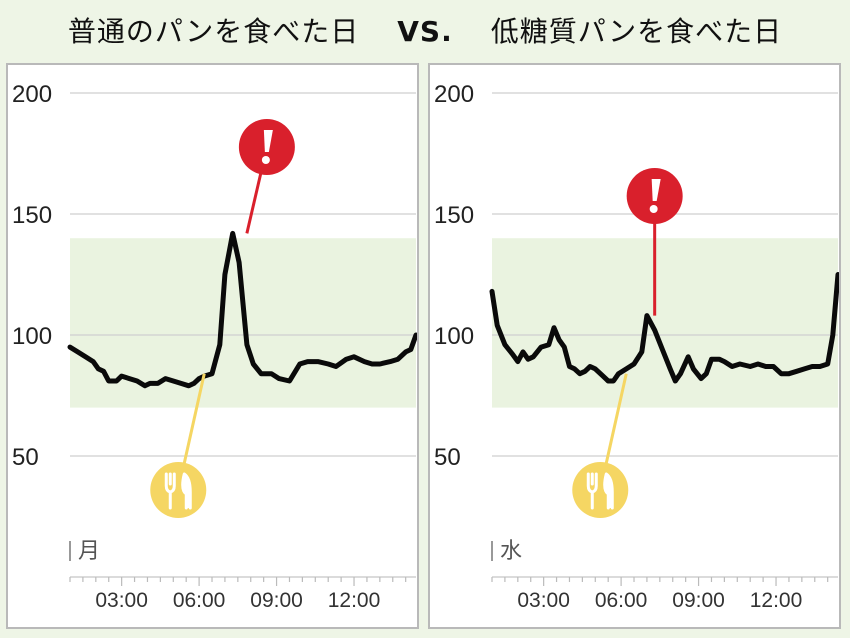 This screenshot has width=850, height=638. I want to click on left-xtick-label-03:00: 03:00, so click(121, 600).